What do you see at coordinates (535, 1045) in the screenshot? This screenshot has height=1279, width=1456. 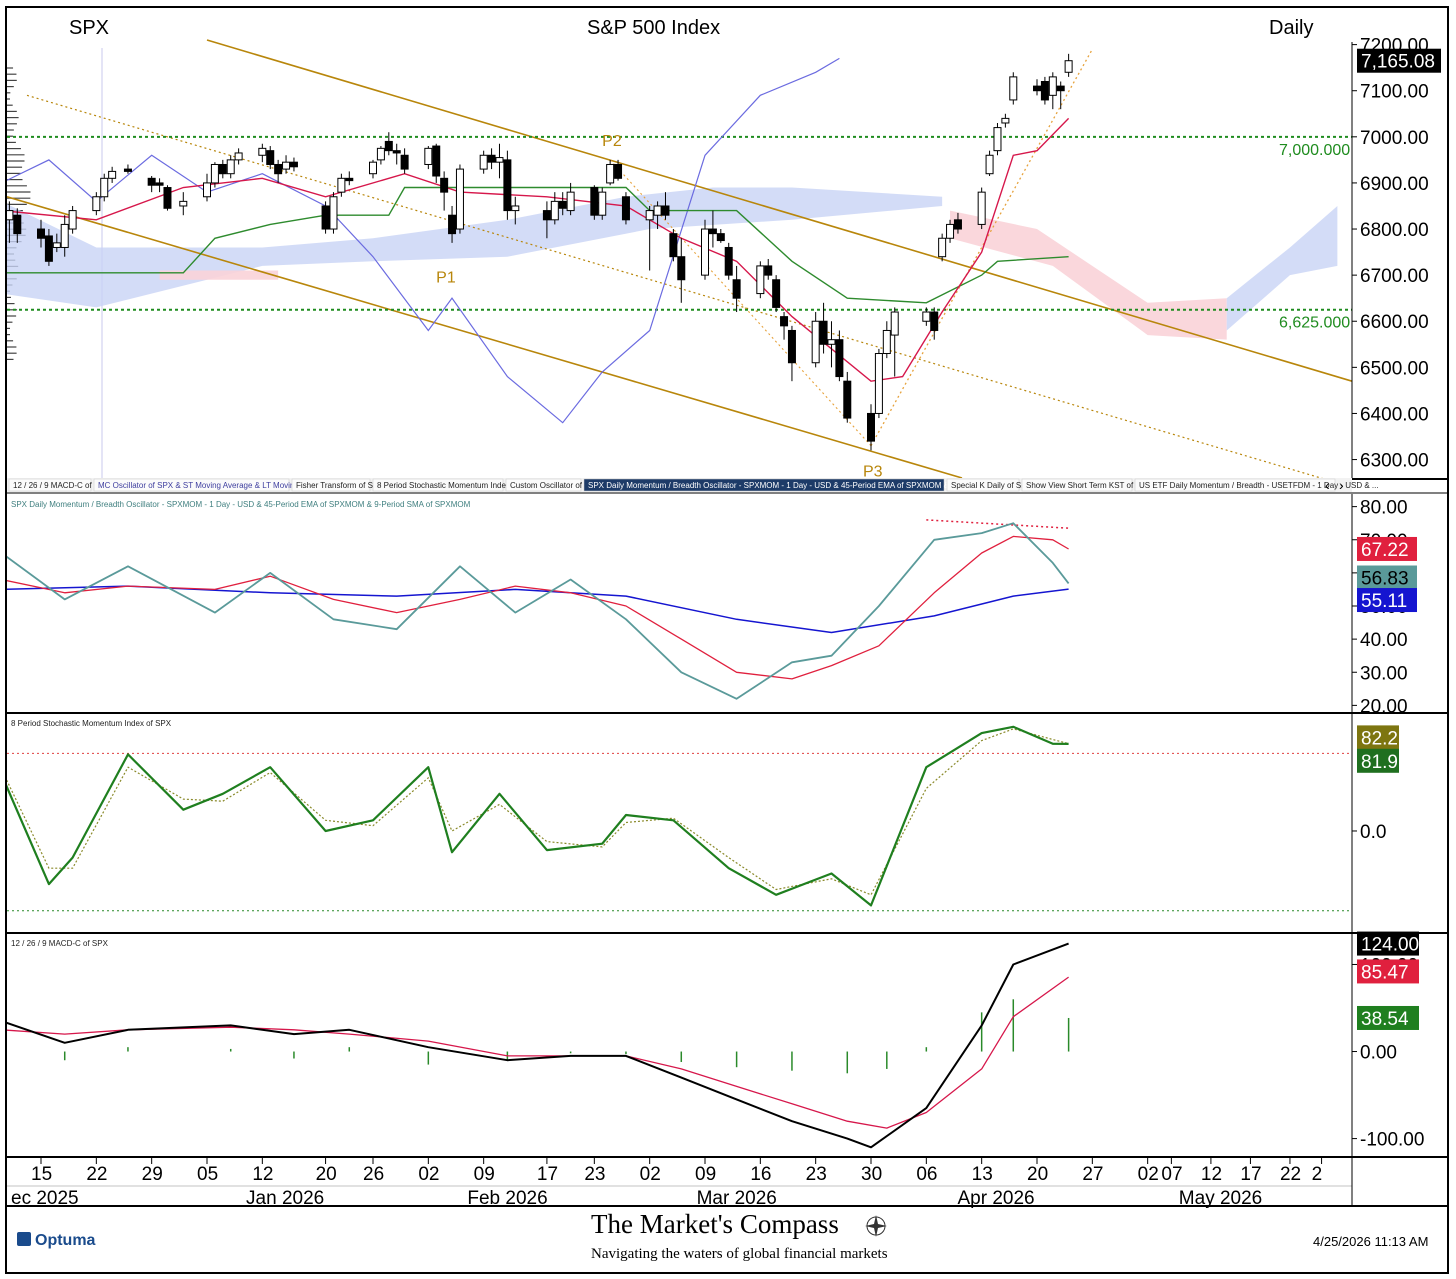 I see `macd-line` at bounding box center [535, 1045].